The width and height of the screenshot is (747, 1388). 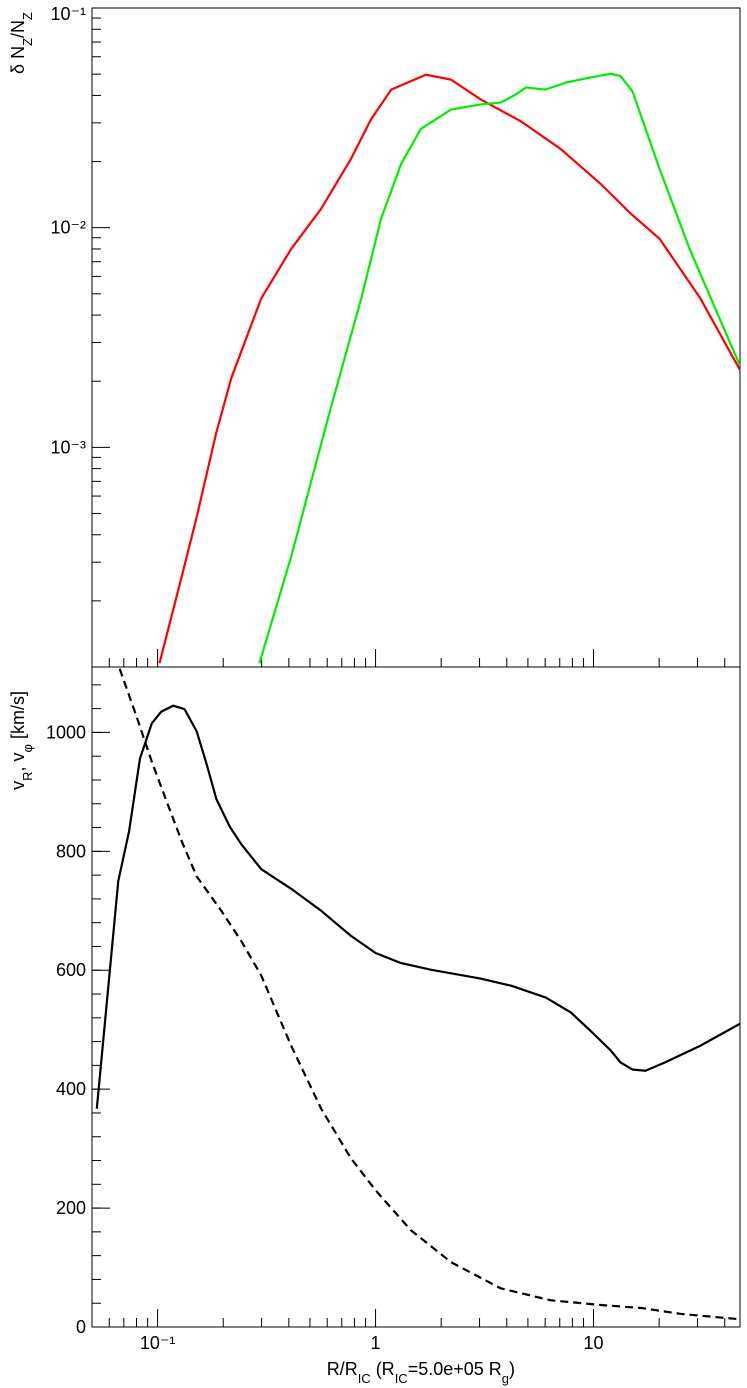 I want to click on x-axis-label: R/RIC (RIC=5.0e+05 Rg), so click(x=421, y=1372).